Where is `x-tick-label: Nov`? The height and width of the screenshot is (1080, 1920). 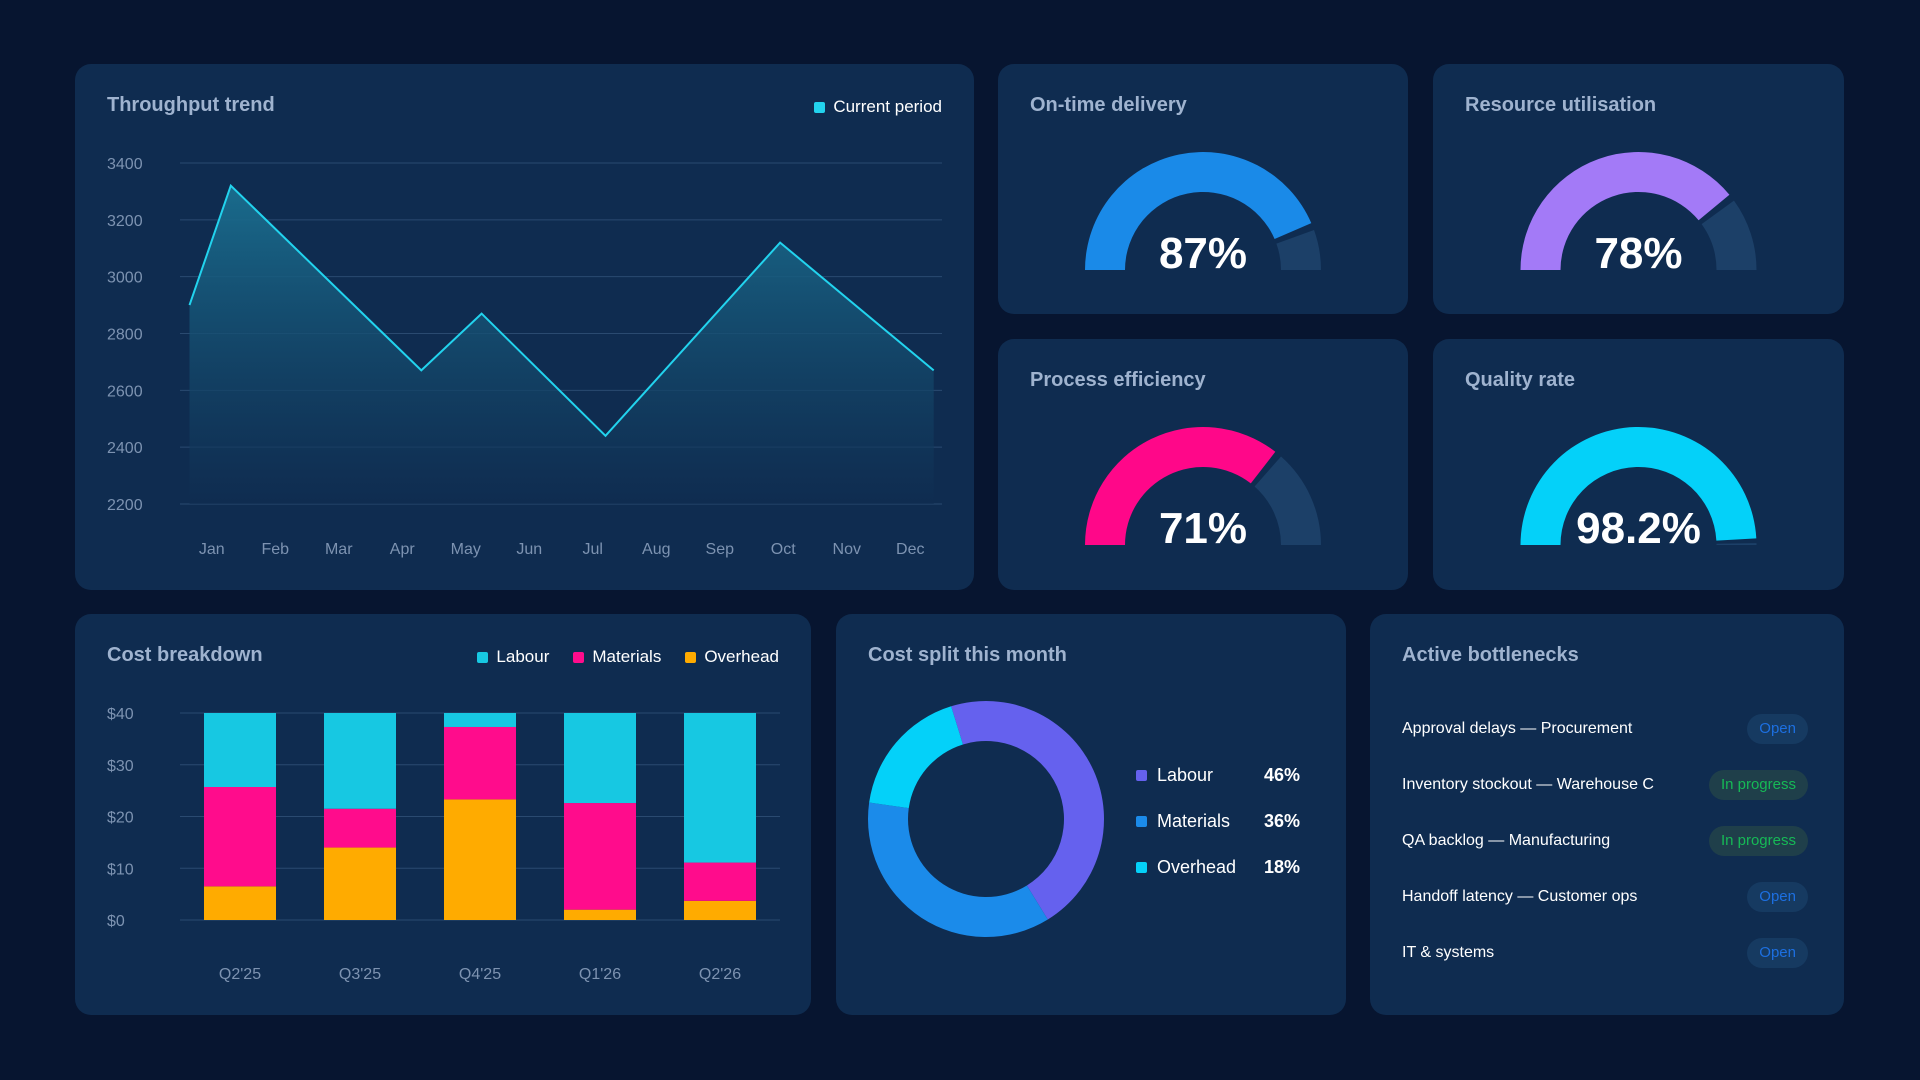 x-tick-label: Nov is located at coordinates (847, 549).